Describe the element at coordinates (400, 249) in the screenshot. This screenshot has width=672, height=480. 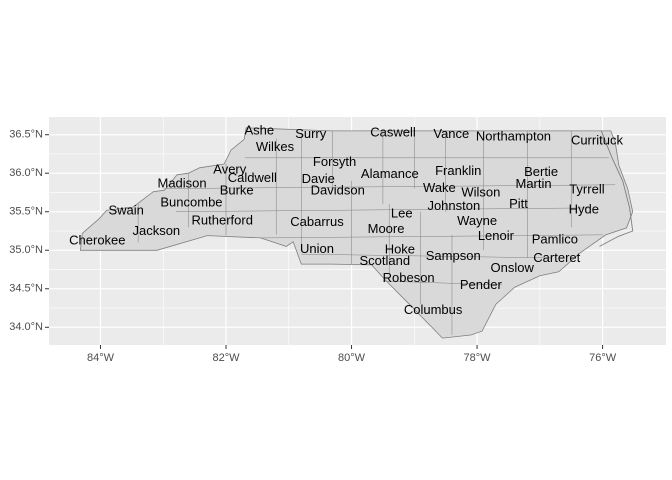
I see `county-label: Hoke` at that location.